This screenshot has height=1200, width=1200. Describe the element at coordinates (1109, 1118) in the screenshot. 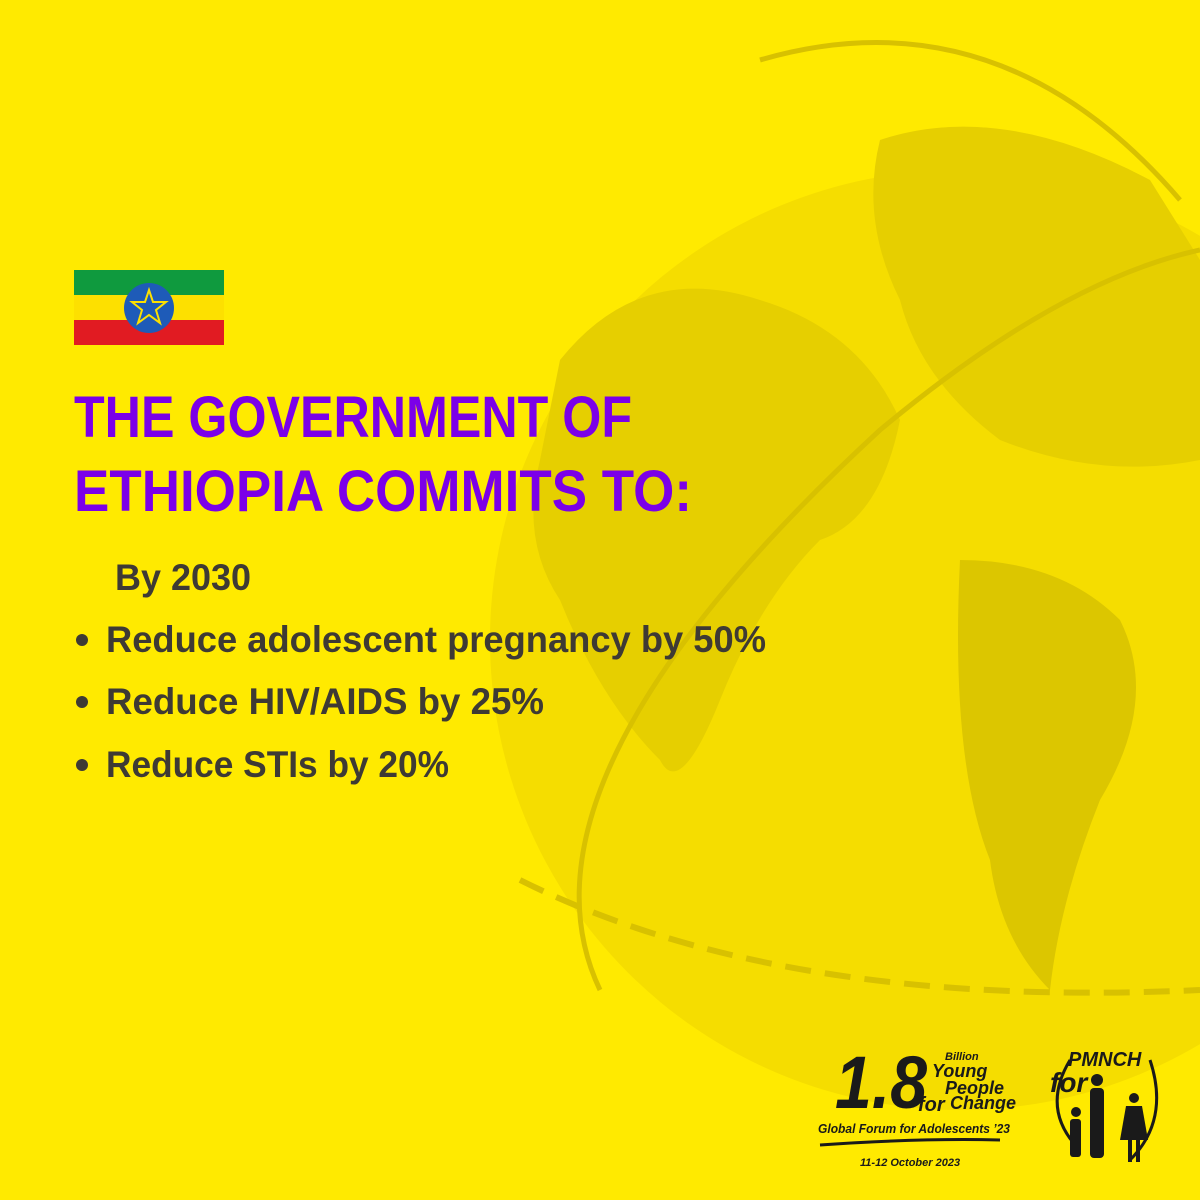

I see `logo-figures` at that location.